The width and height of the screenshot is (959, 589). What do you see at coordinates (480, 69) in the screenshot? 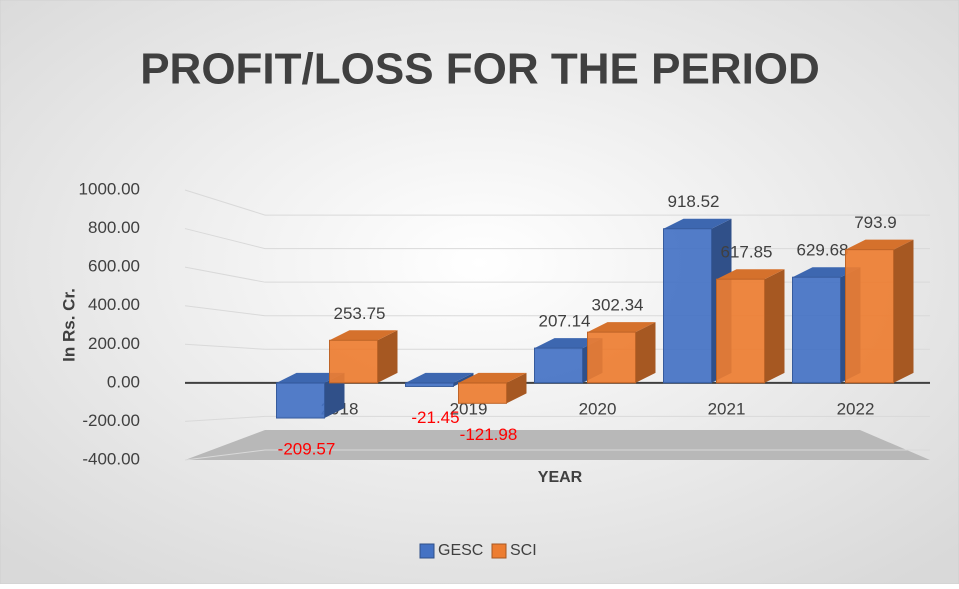
I see `chart-title: PROFIT/LOSS FOR THE PERIOD` at bounding box center [480, 69].